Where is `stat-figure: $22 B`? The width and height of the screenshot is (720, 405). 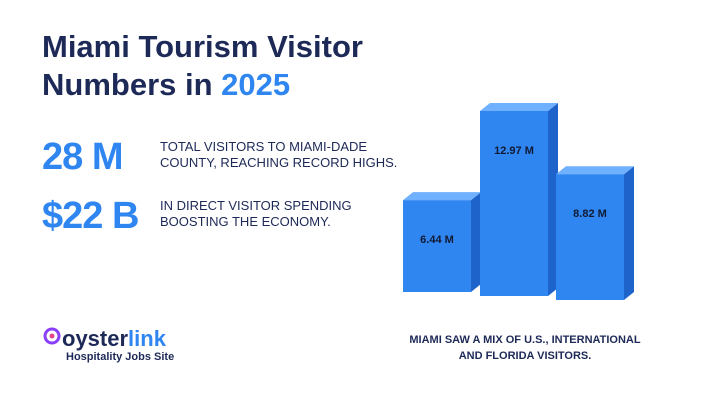
stat-figure: $22 B is located at coordinates (90, 216).